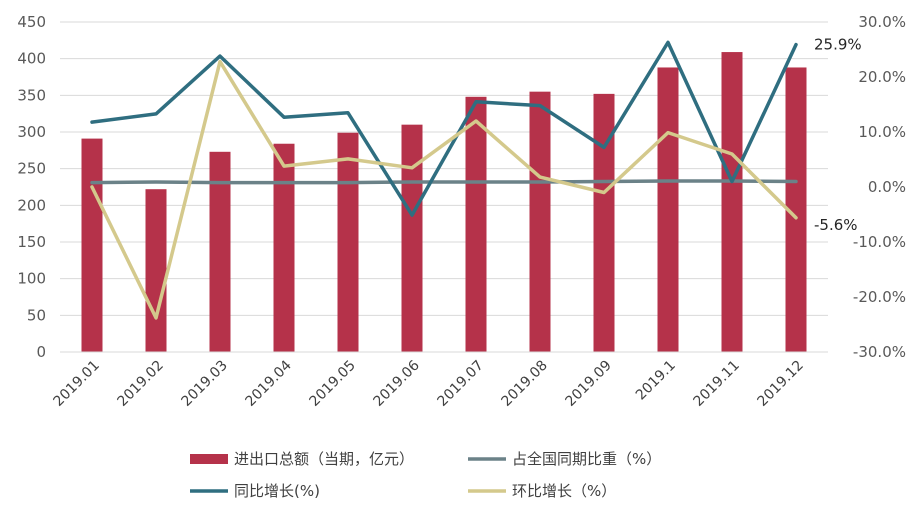  Describe the element at coordinates (564, 491) in the screenshot. I see `legend-label: 环比增长（%）` at that location.